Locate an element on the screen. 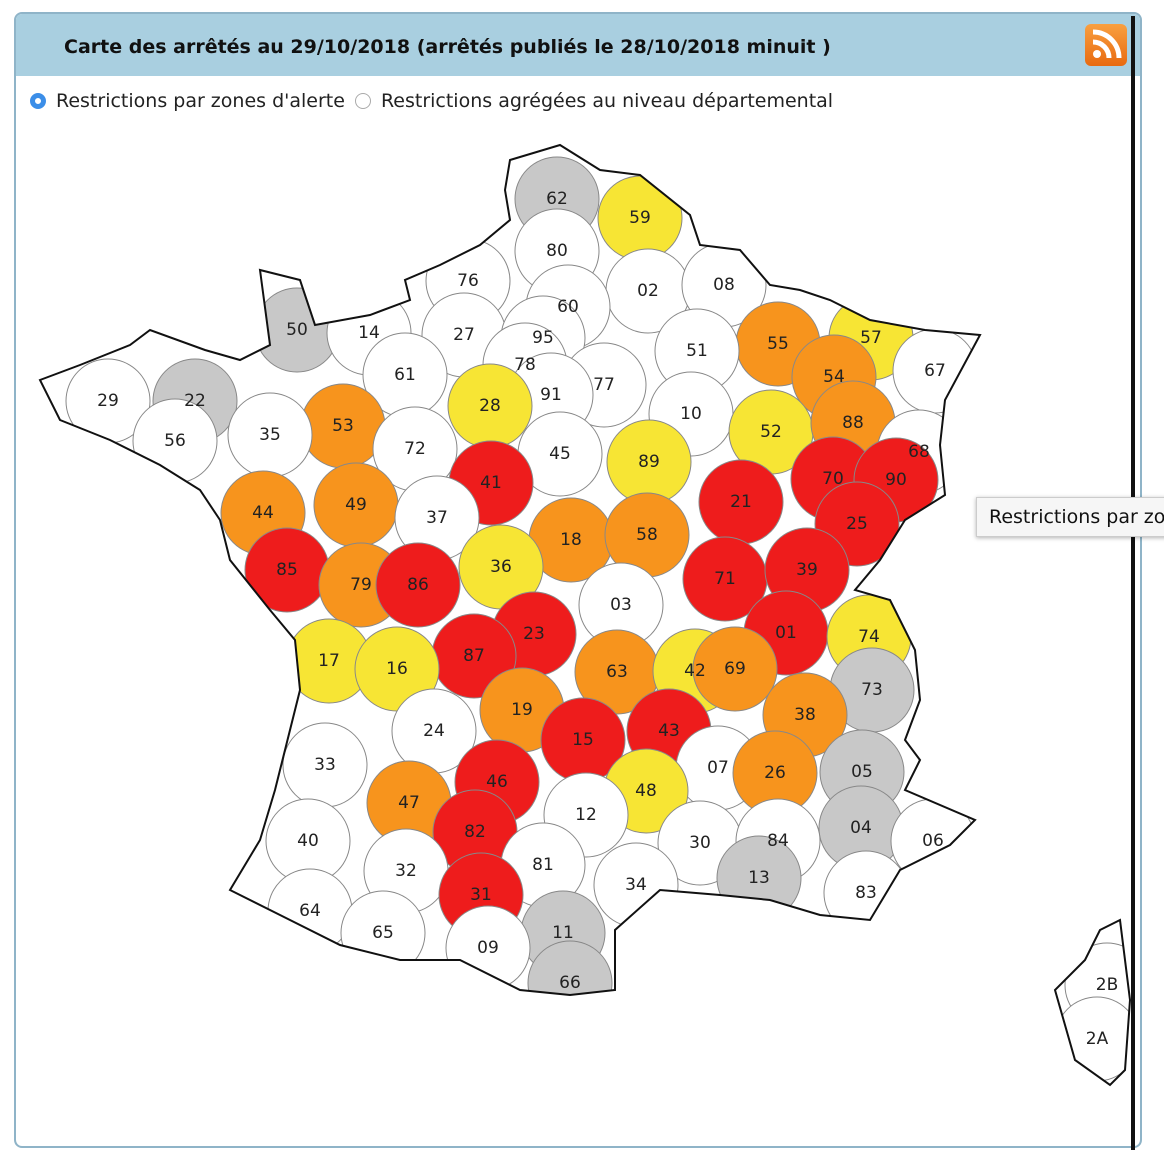 This screenshot has height=1154, width=1164. department-label: 57 is located at coordinates (871, 338).